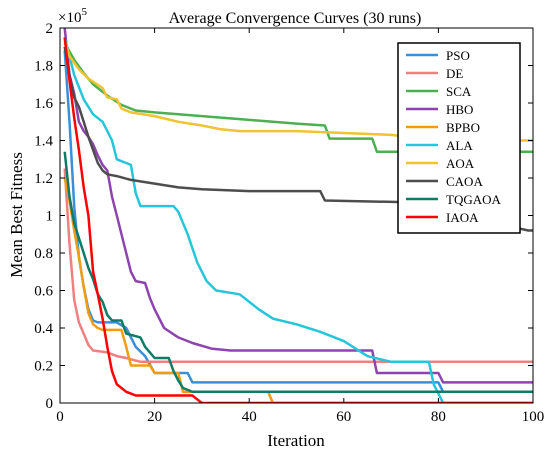 The image size is (550, 453). I want to click on legend: PSO DE SCA HBO BPBO ALA AOA CAOA TQGAOA IAOA, so click(459, 138).